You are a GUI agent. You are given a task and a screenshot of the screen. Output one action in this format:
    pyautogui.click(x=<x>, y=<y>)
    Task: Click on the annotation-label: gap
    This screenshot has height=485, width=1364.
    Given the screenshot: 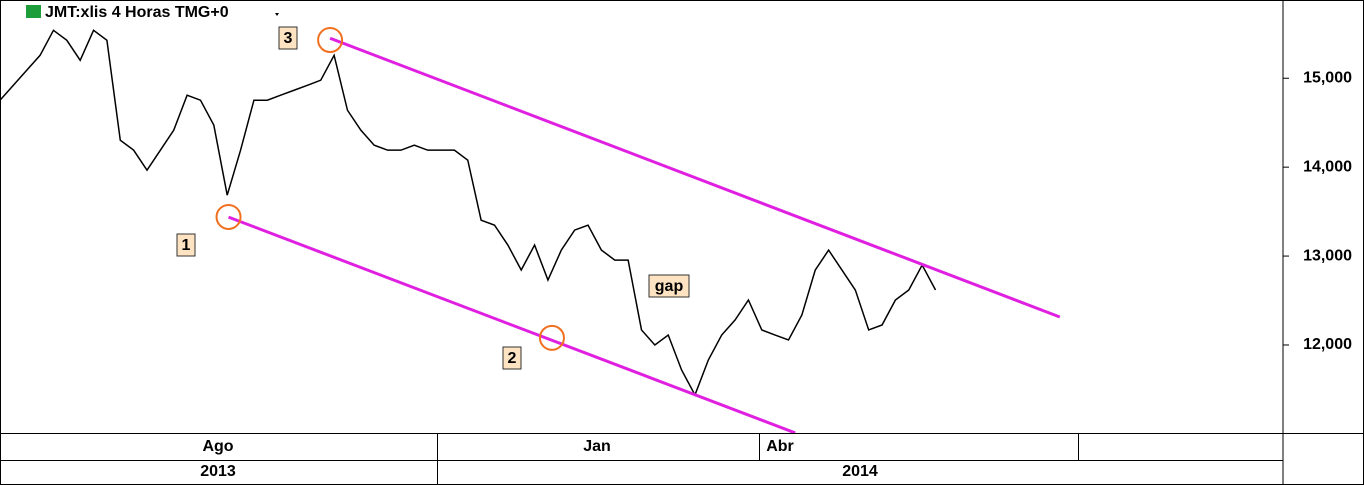 What is the action you would take?
    pyautogui.click(x=669, y=286)
    